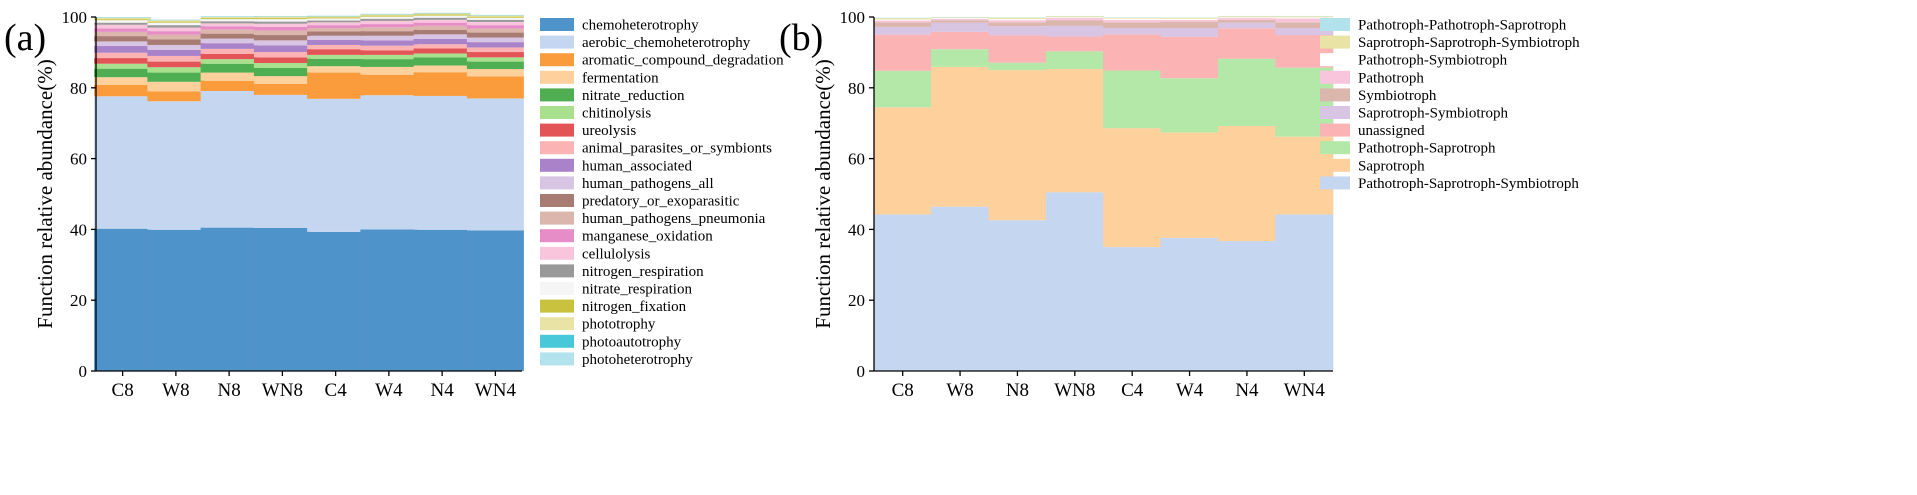 This screenshot has width=1917, height=495. I want to click on legend-label: nitrate_respiration, so click(637, 290).